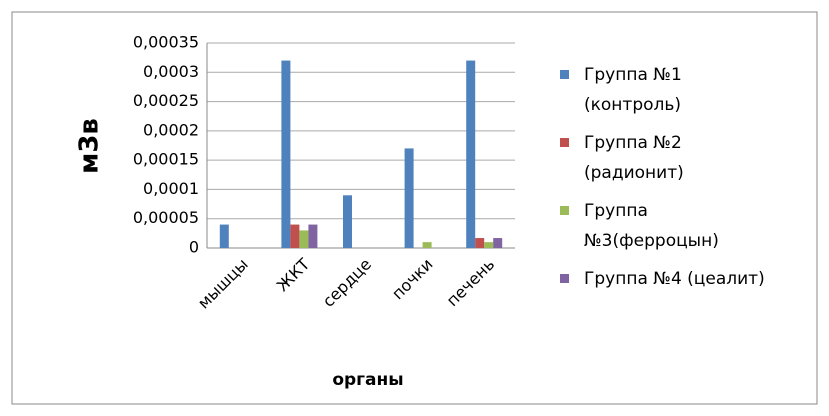 The height and width of the screenshot is (416, 829). Describe the element at coordinates (367, 380) in the screenshot. I see `x-axis-title: органы` at that location.